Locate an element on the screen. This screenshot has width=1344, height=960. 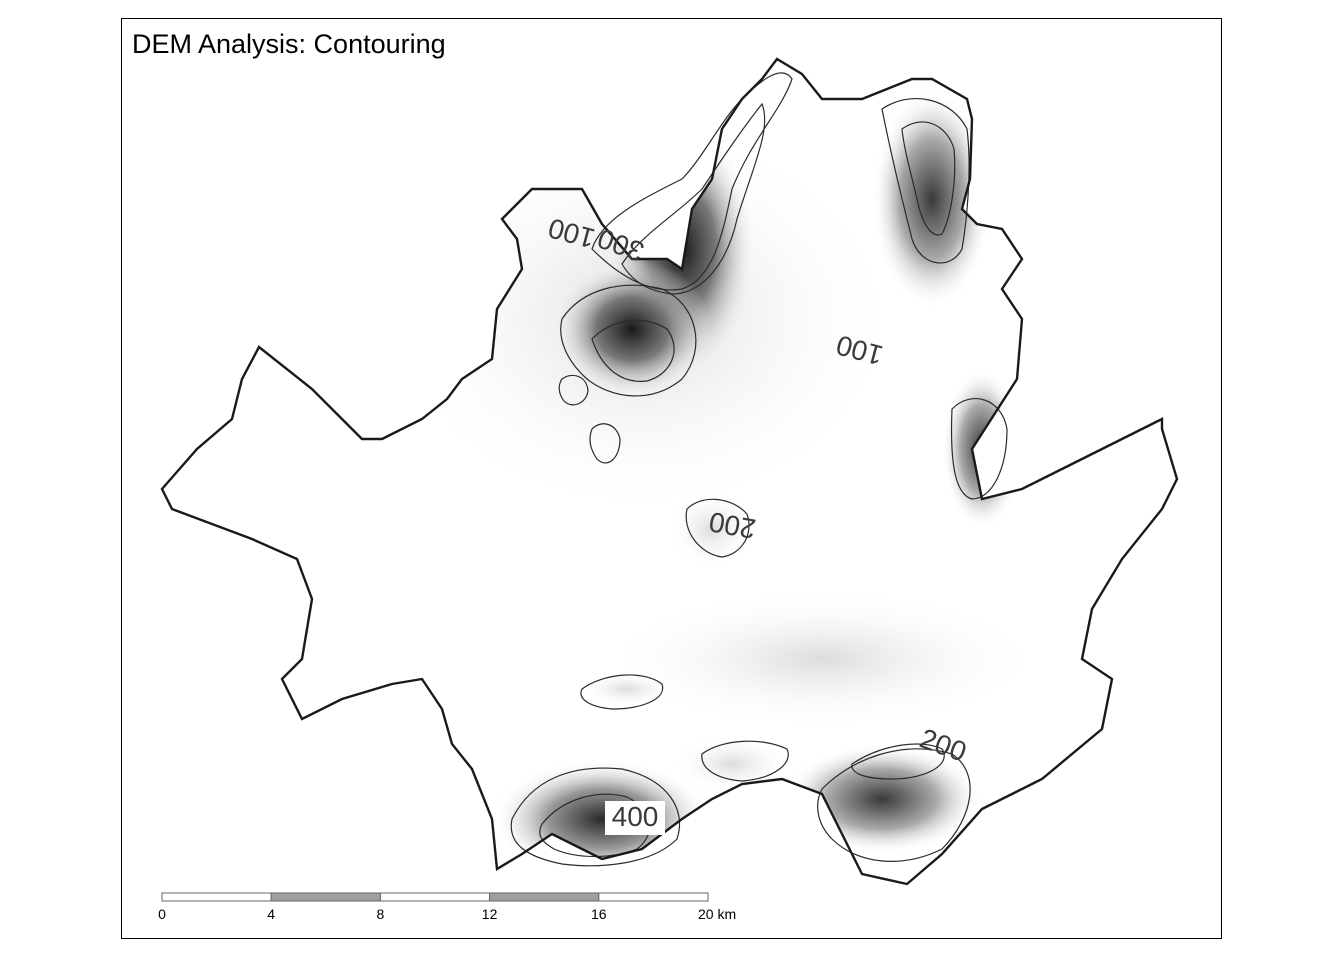
mountain-ne is located at coordinates (932, 199).